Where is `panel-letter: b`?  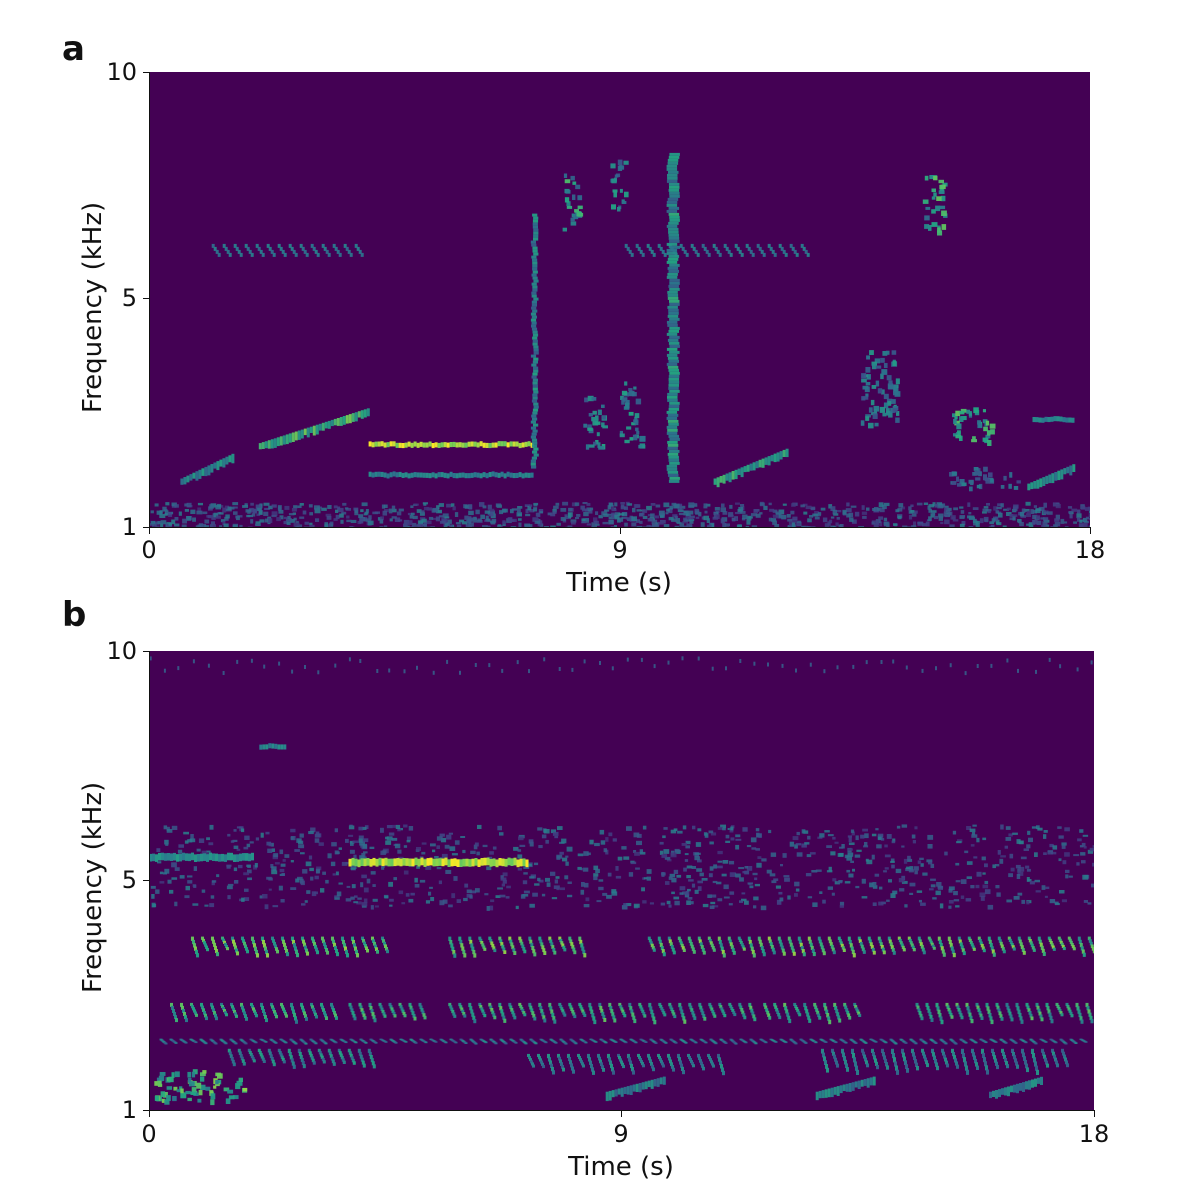
panel-letter: b is located at coordinates (74, 615).